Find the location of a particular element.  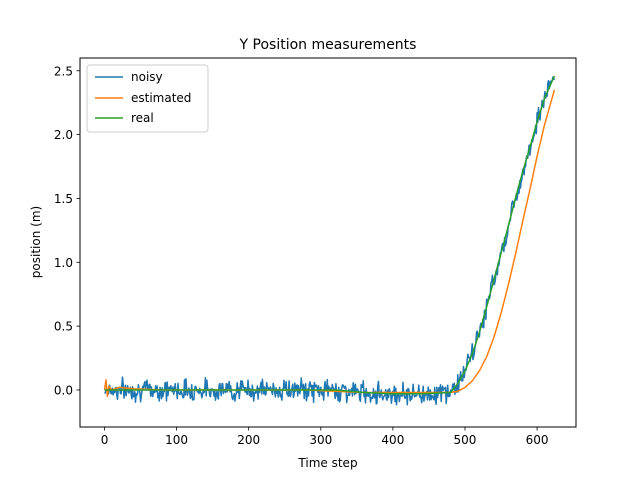

y-tick-label: 2.0 is located at coordinates (63, 135).